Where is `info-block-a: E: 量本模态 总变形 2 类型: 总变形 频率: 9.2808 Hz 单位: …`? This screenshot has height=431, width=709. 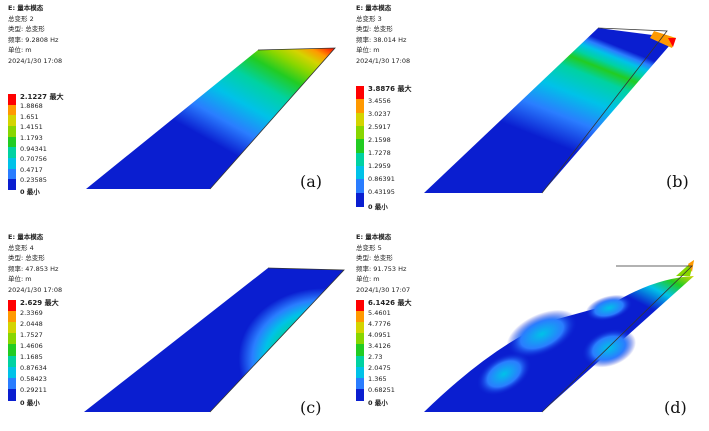 info-block-a: E: 量本模态 总变形 2 类型: 总变形 频率: 9.2808 Hz 单位: … is located at coordinates (35, 35).